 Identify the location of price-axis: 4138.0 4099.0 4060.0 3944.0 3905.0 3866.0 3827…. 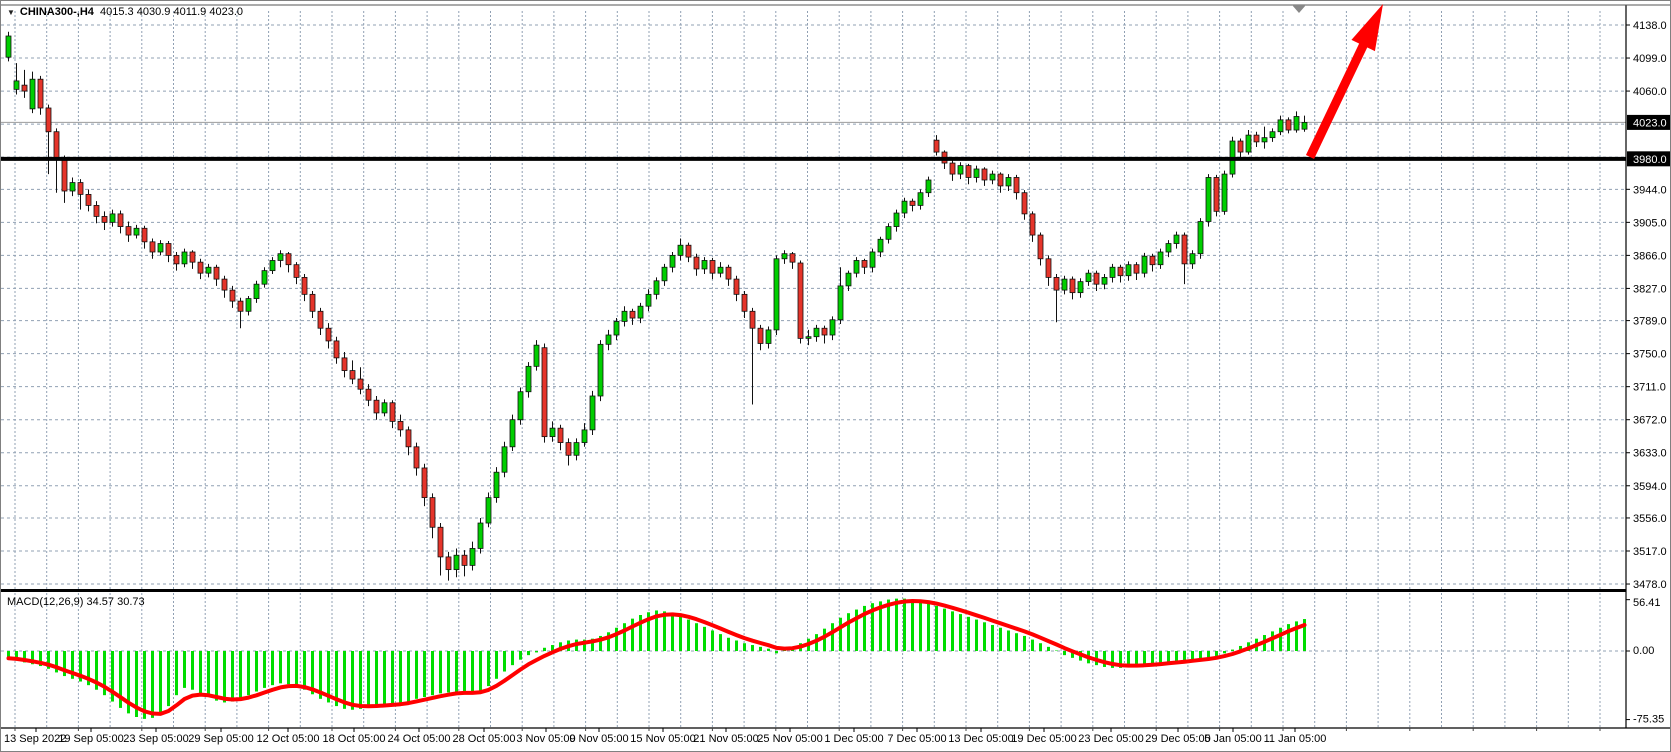
(1648, 373).